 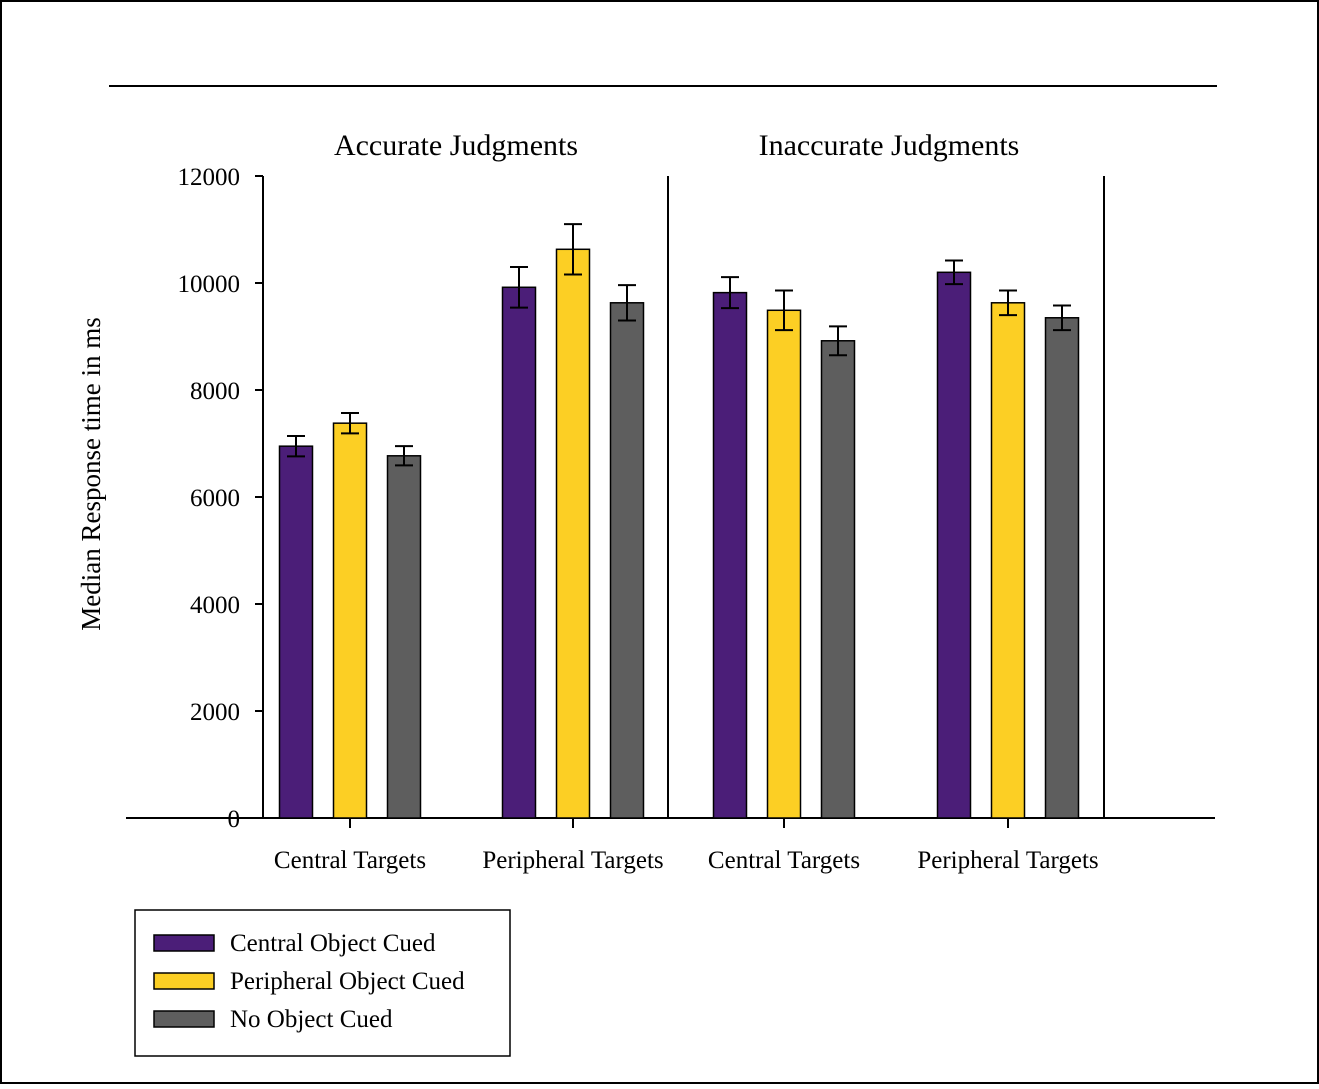 I want to click on legend-swatch-central, so click(x=184, y=943).